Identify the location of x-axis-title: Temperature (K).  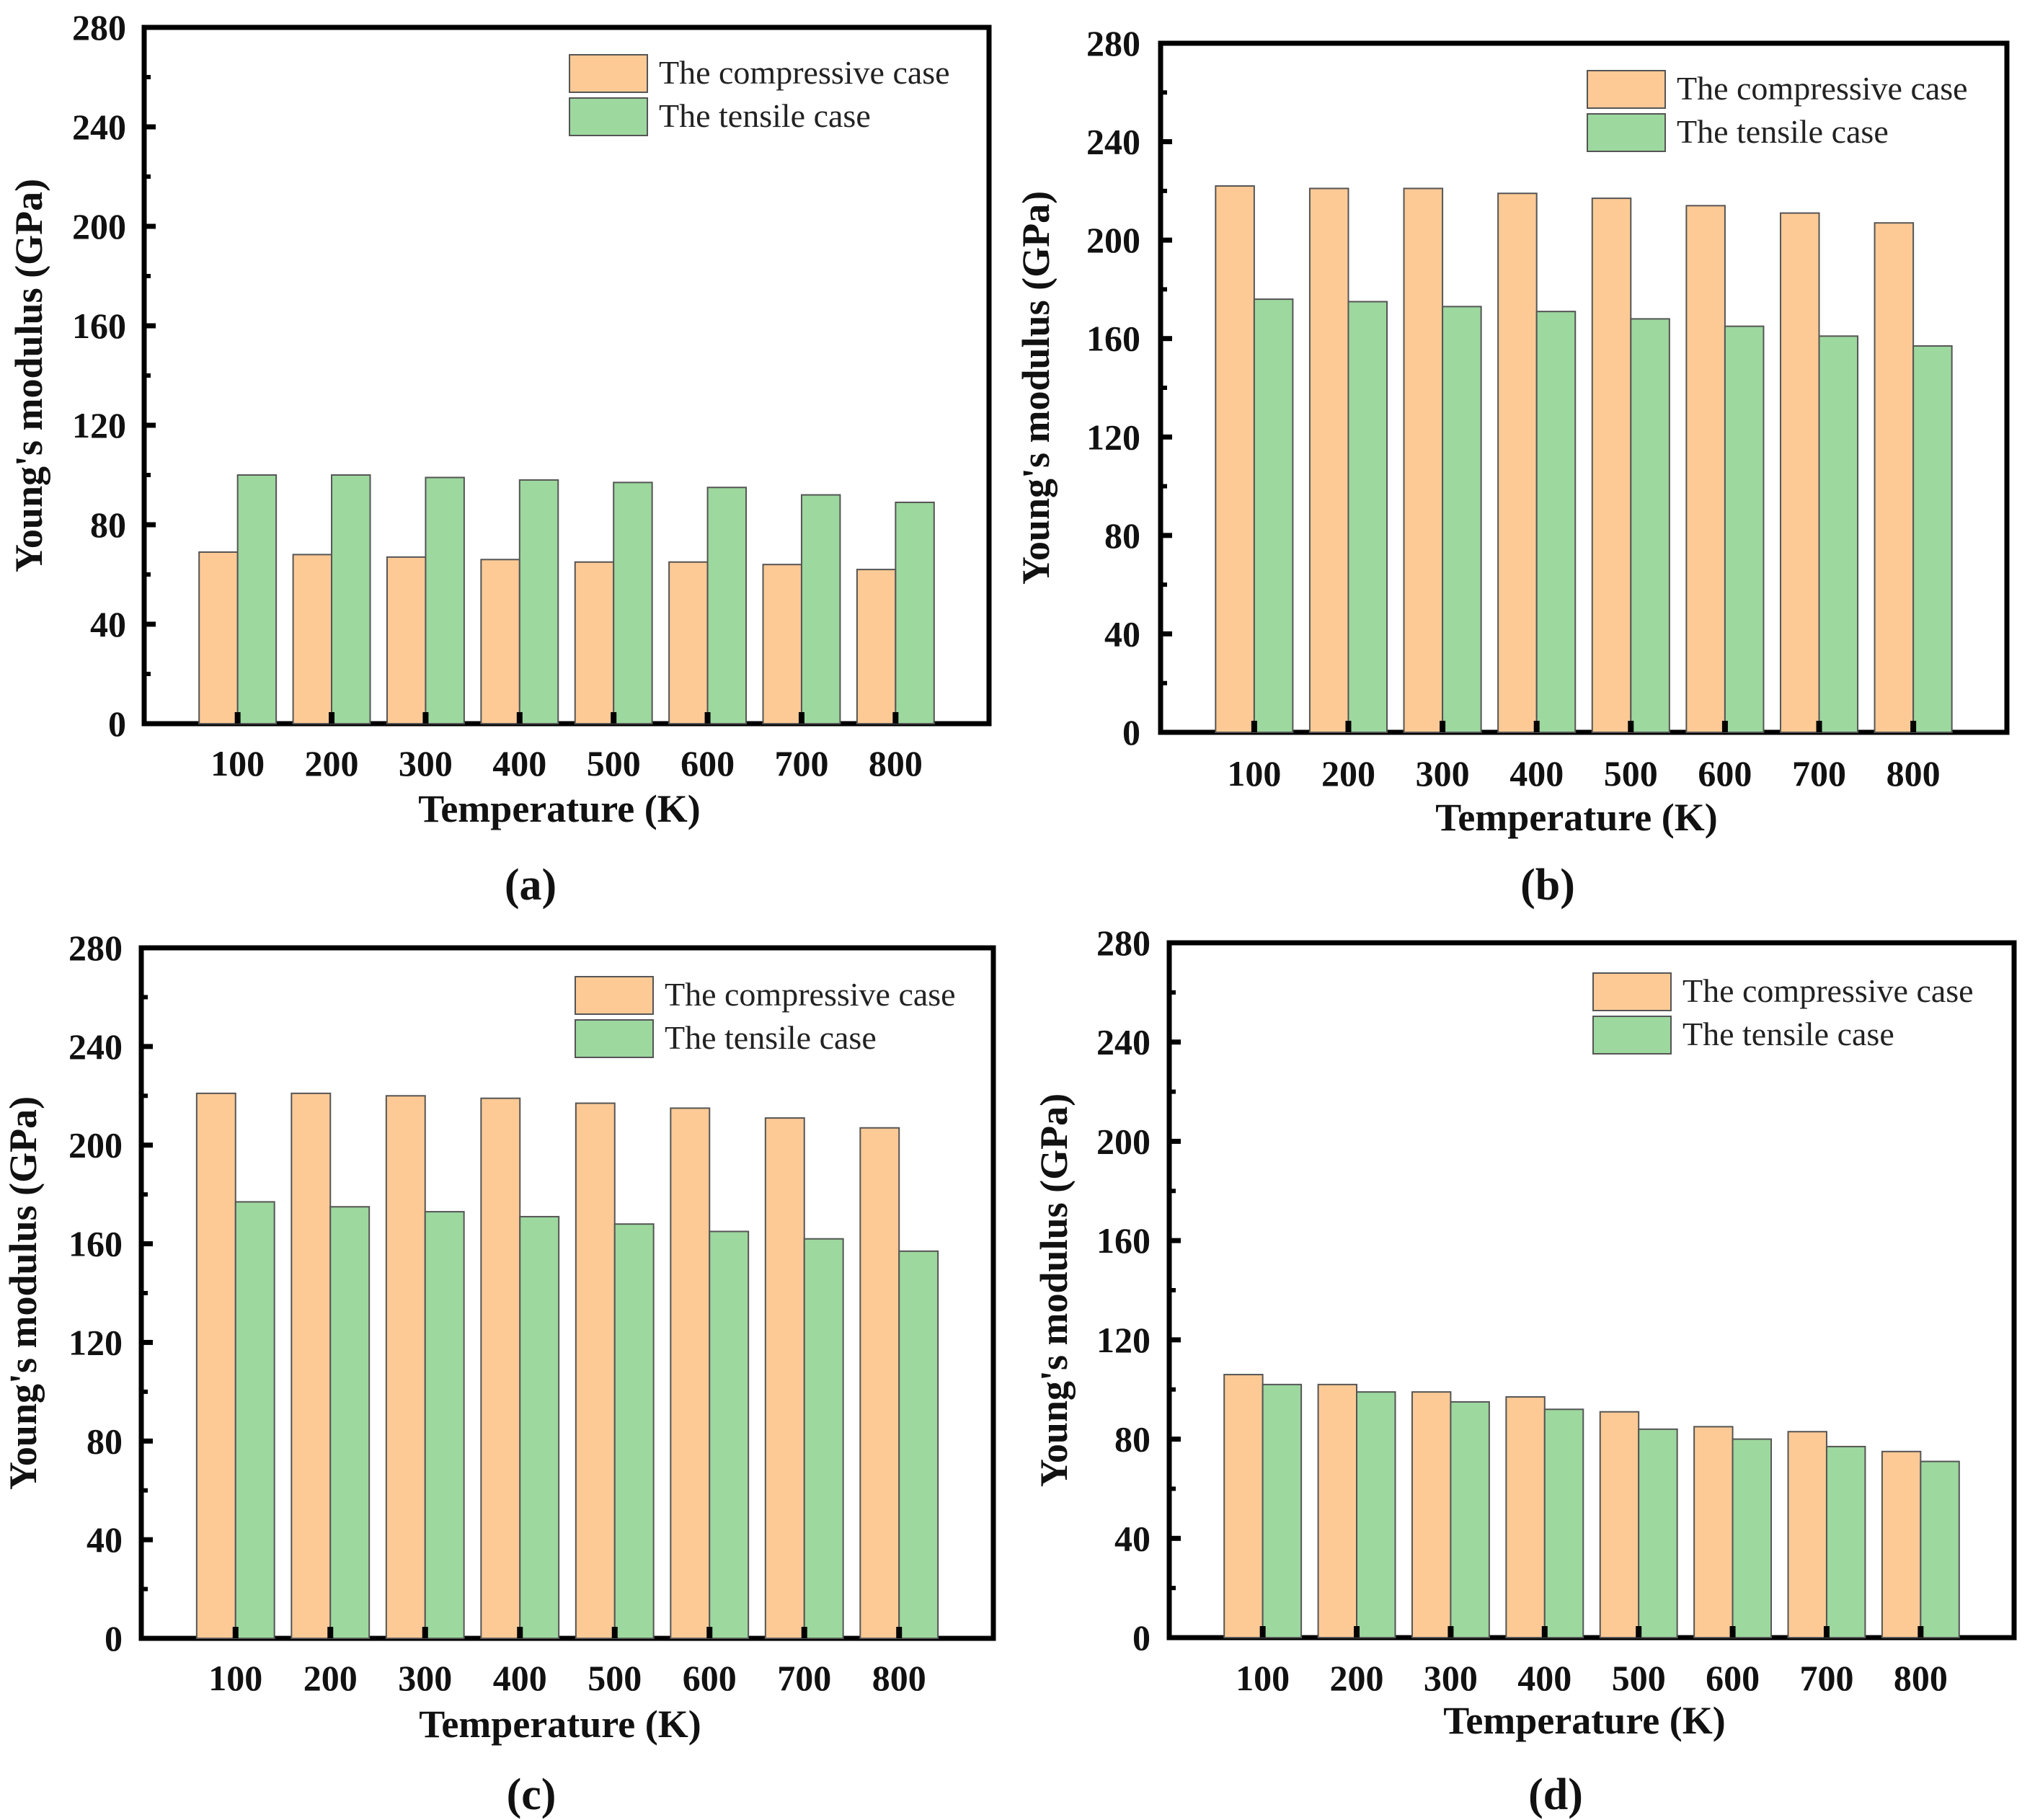
(559, 808).